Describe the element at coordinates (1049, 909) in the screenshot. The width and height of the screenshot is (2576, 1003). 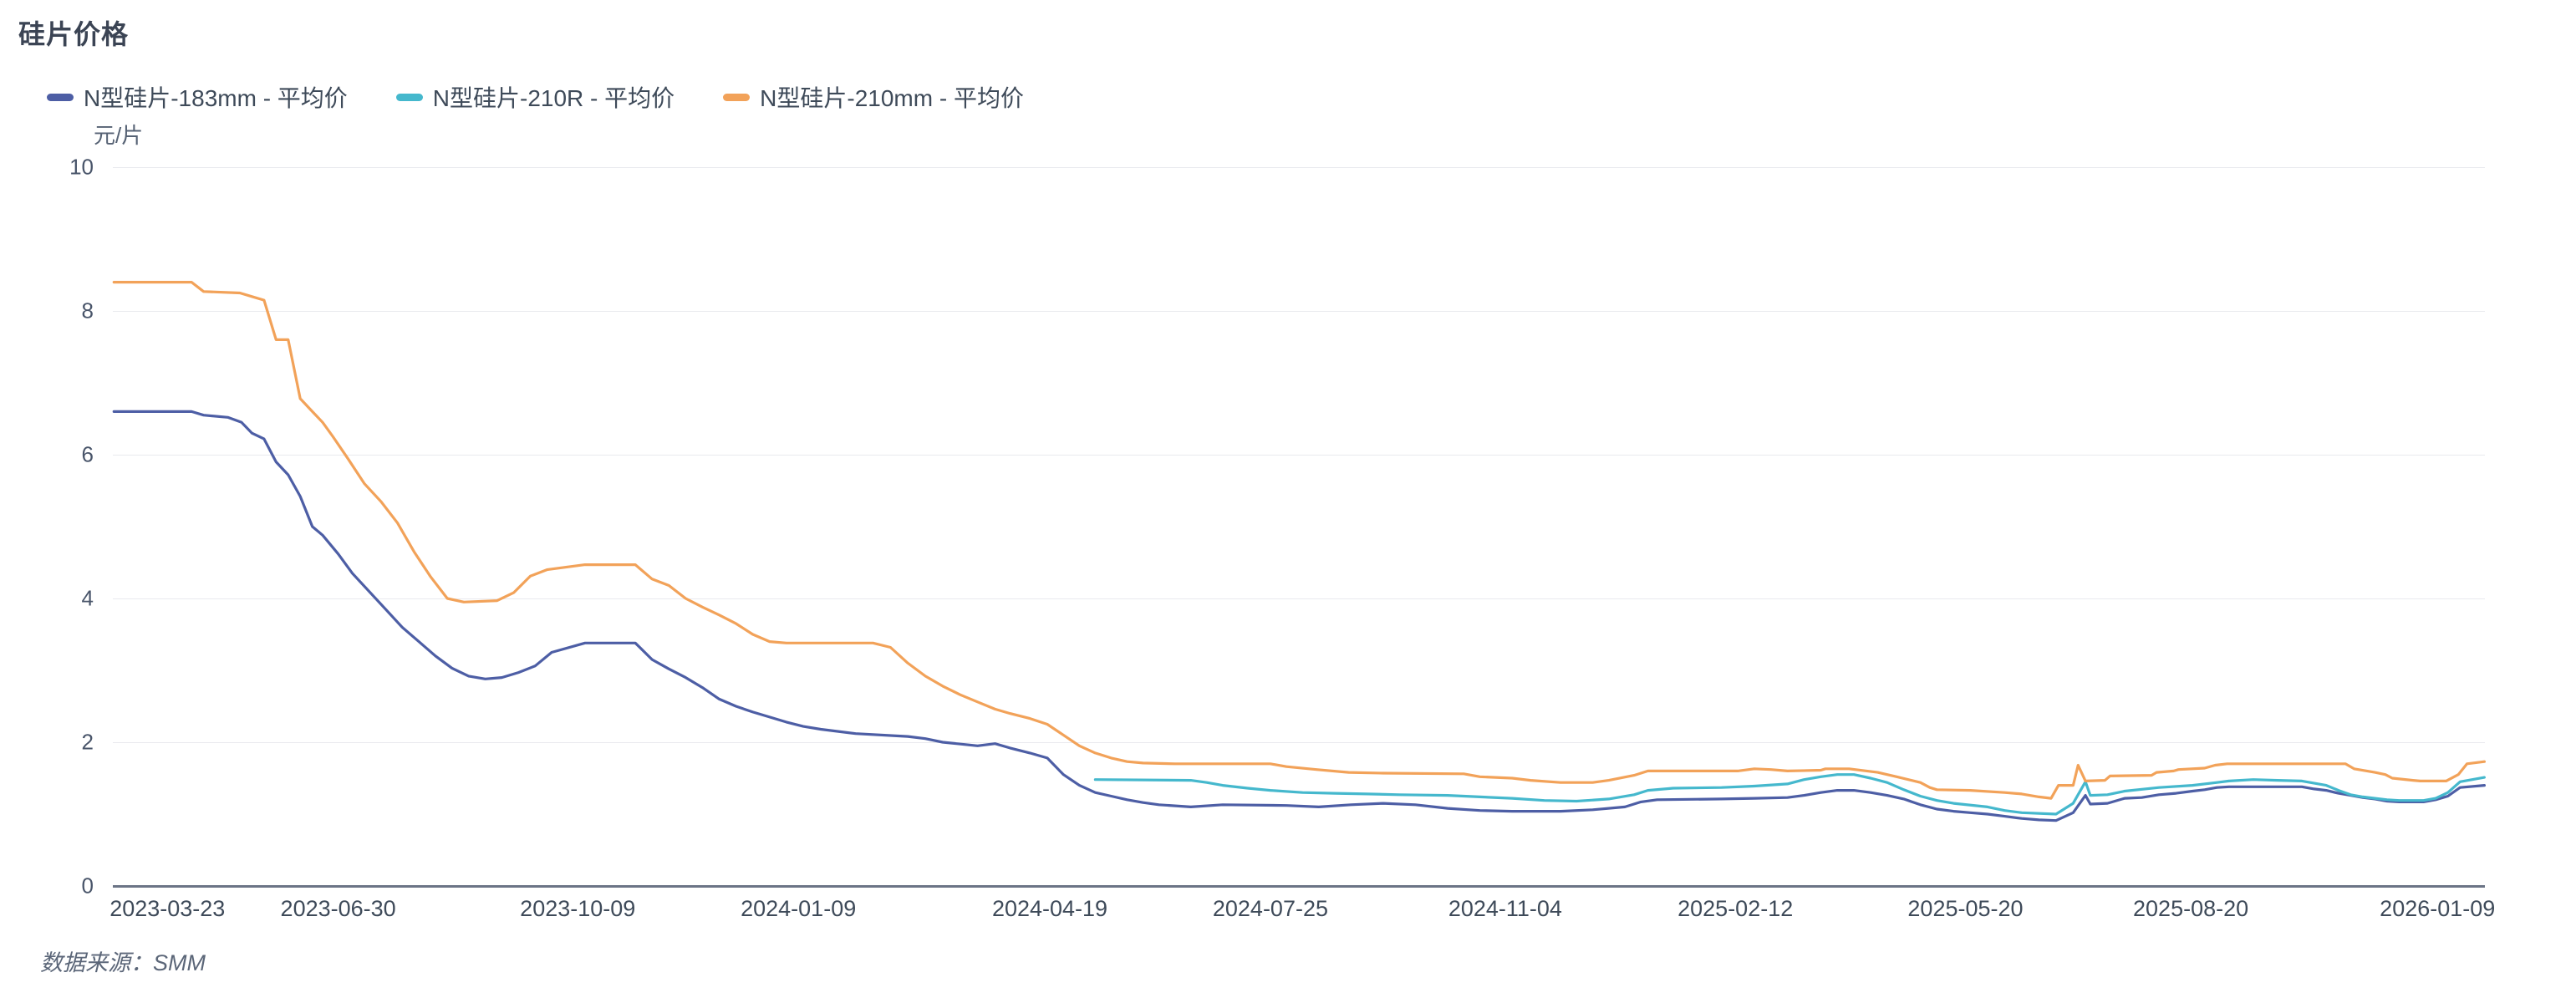
I see `x-tick-label-2024-04-19: 2024-04-19` at that location.